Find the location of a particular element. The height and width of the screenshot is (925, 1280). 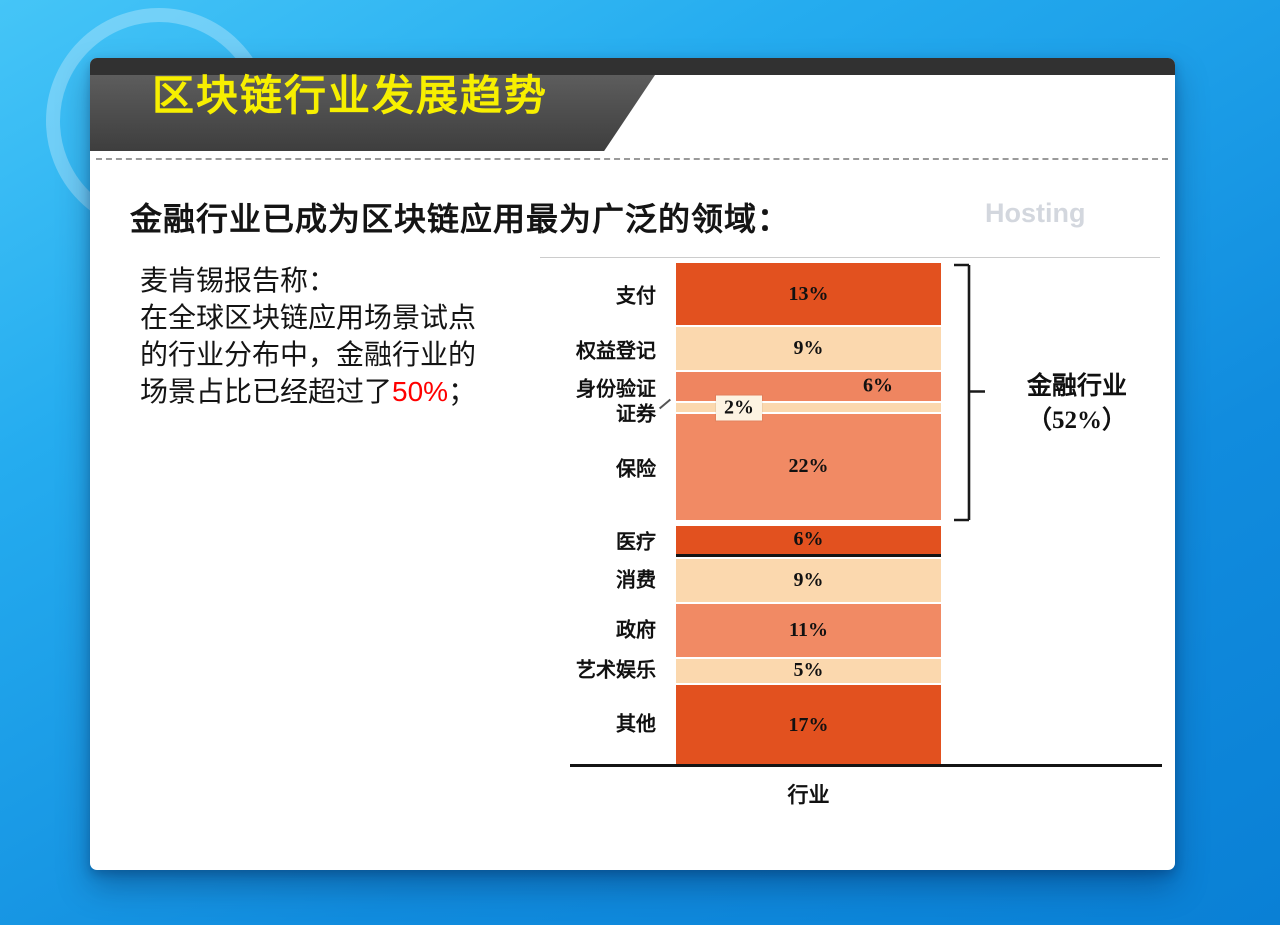

percent-label: 17% is located at coordinates (808, 724).